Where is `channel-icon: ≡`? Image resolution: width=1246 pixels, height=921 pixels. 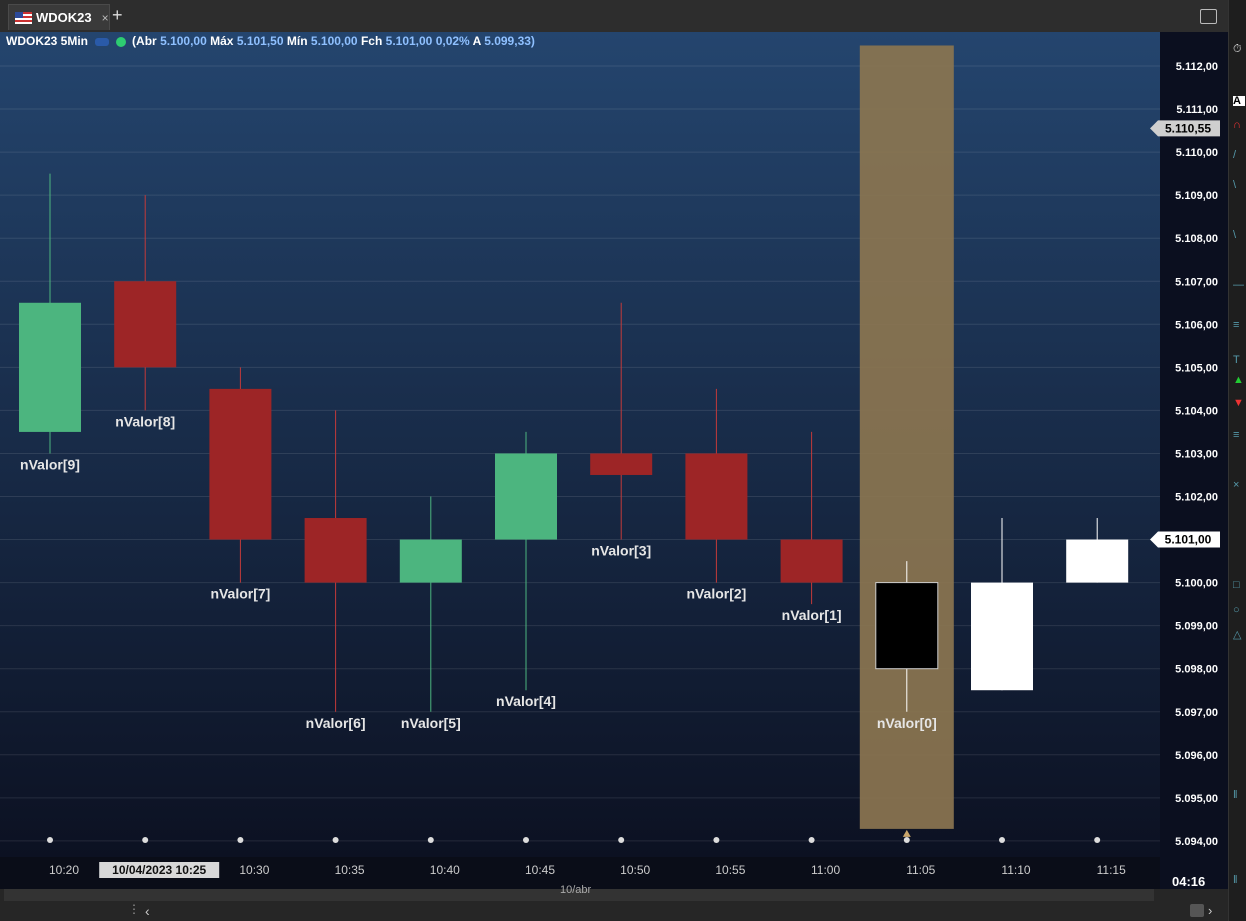 channel-icon: ≡ is located at coordinates (1236, 325).